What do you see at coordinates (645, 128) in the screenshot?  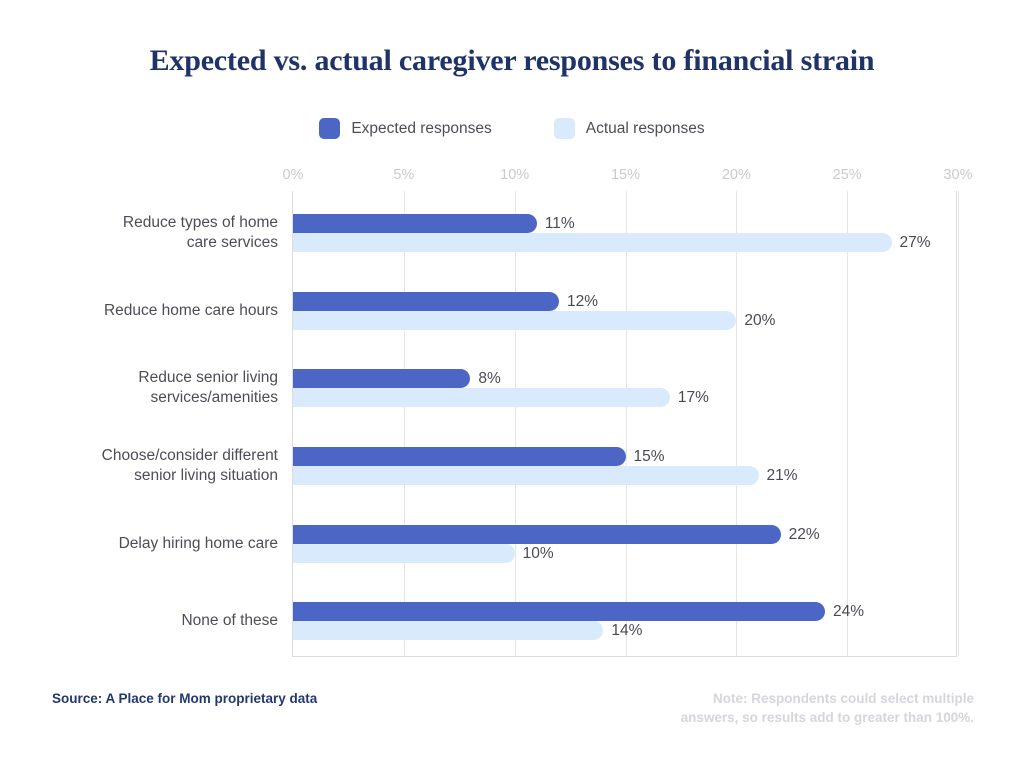 I see `legend-label-1: Actual responses` at bounding box center [645, 128].